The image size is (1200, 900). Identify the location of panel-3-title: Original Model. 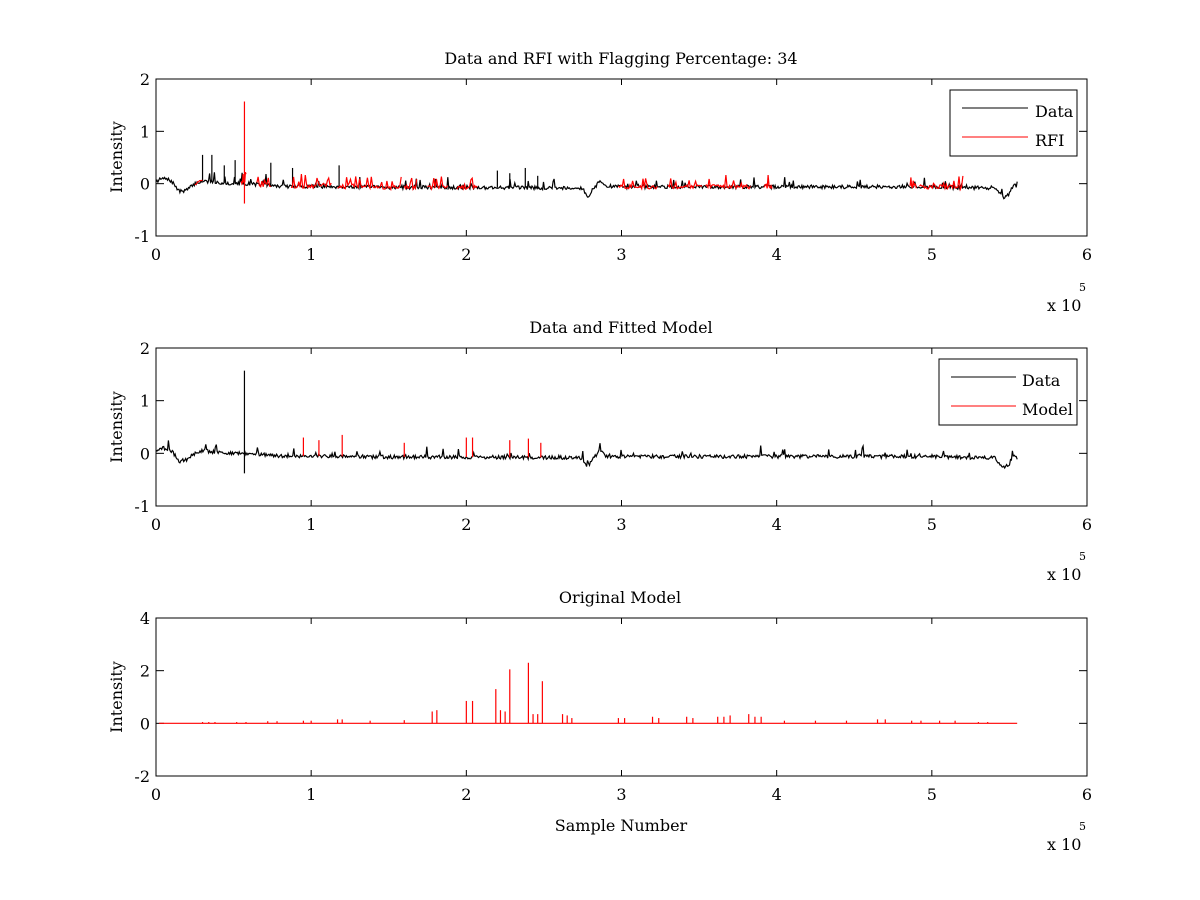
(620, 597).